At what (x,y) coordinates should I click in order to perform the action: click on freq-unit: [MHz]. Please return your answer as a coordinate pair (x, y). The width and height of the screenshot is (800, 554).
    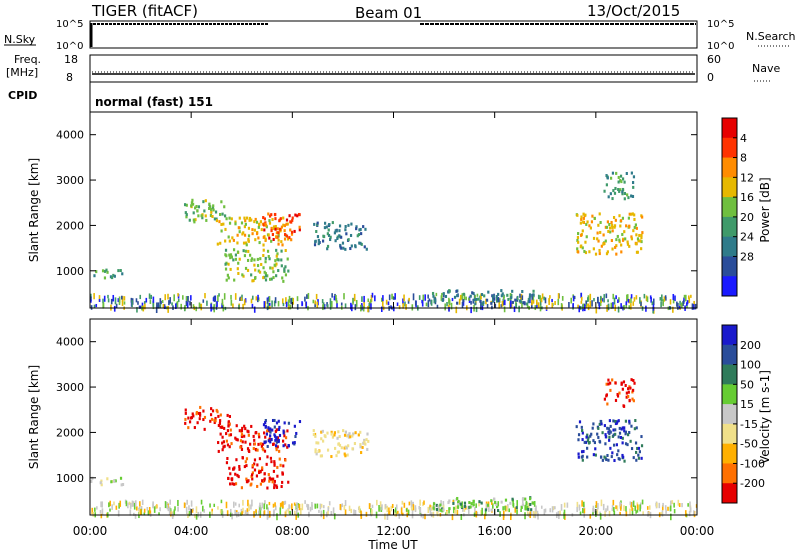
    Looking at the image, I should click on (22, 72).